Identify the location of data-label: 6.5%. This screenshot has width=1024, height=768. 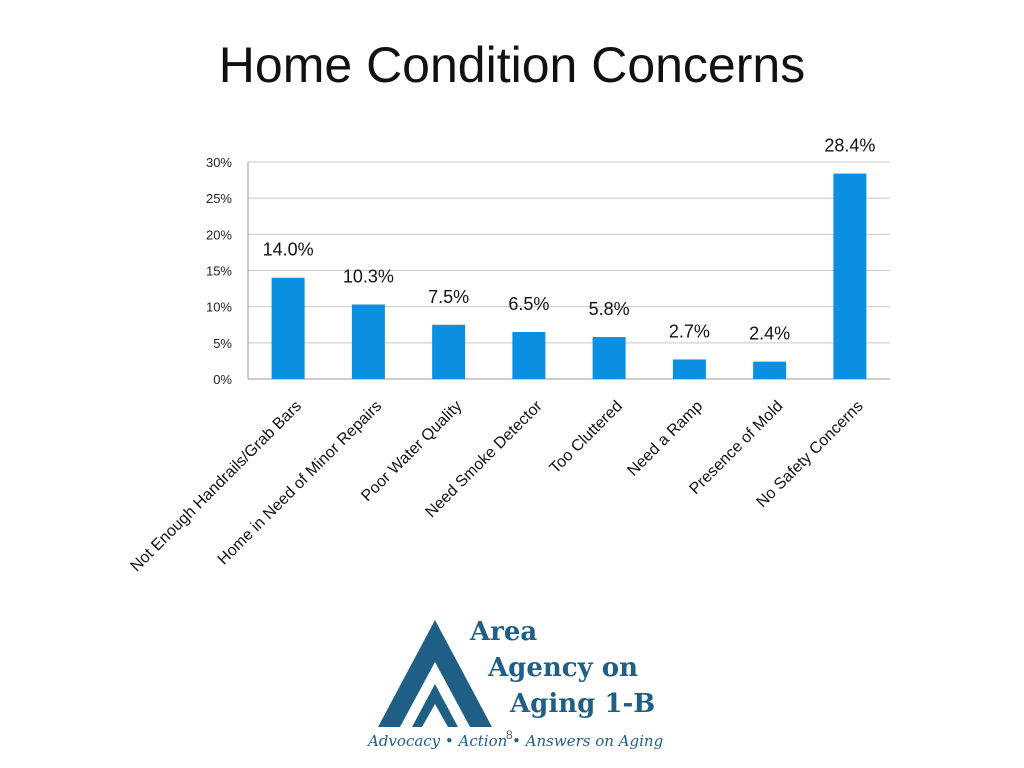
(528, 304).